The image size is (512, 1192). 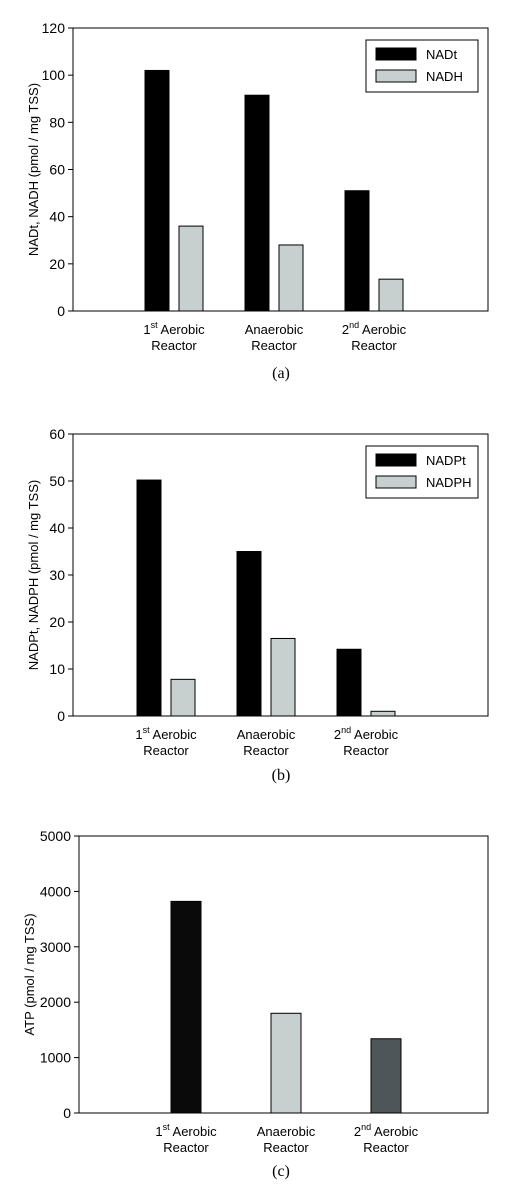 What do you see at coordinates (57, 481) in the screenshot?
I see `y-tick-label: 50` at bounding box center [57, 481].